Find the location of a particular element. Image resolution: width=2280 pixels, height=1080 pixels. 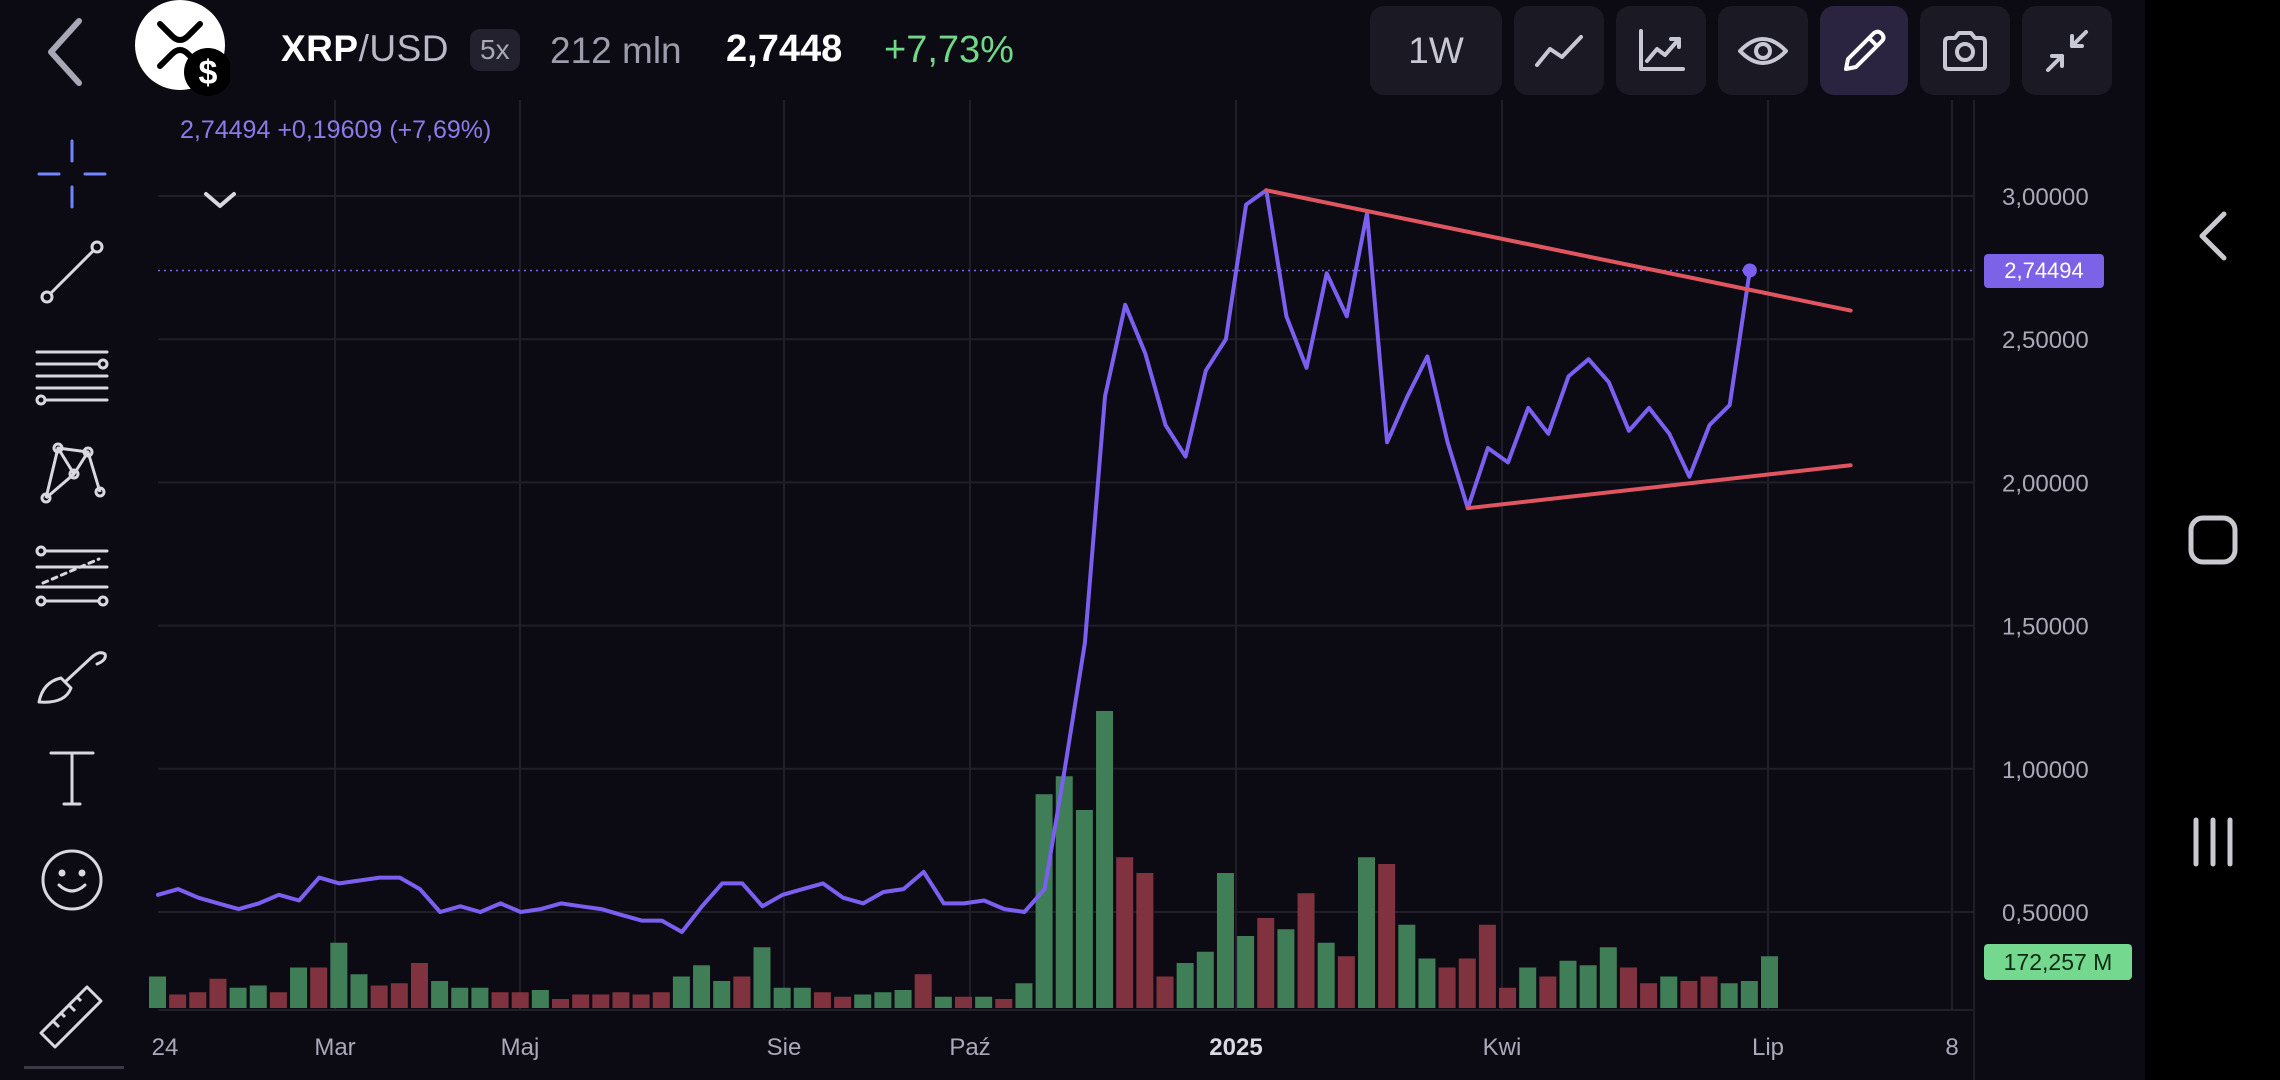

pattern-tool is located at coordinates (72, 474).